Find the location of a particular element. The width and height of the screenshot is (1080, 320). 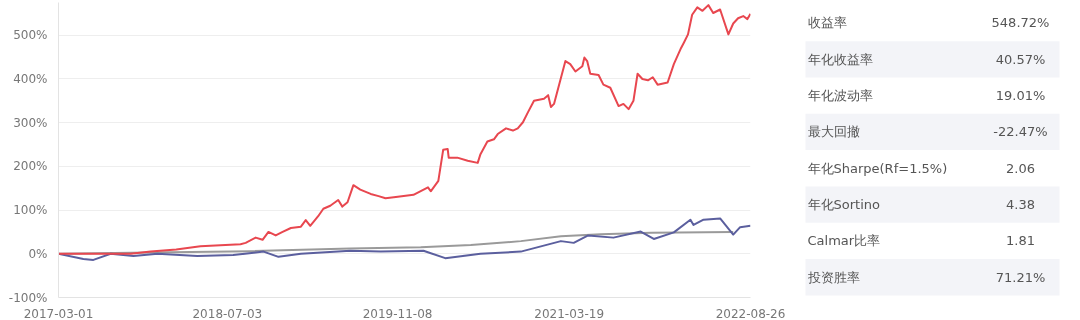

y-tick-label: -100% is located at coordinates (28, 297).